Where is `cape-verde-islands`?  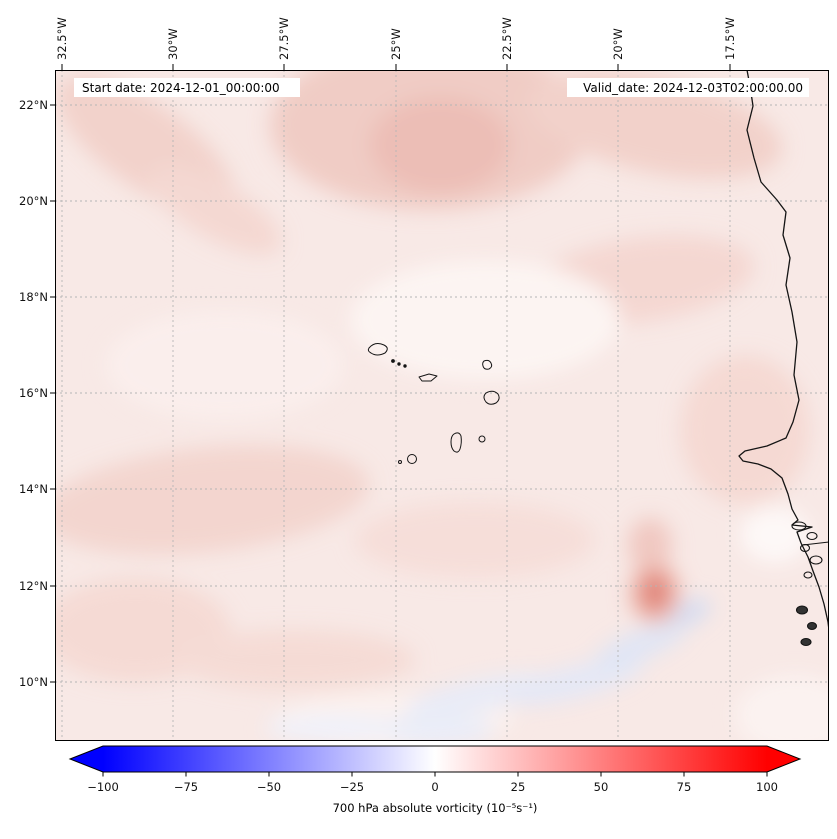 cape-verde-islands is located at coordinates (433, 403).